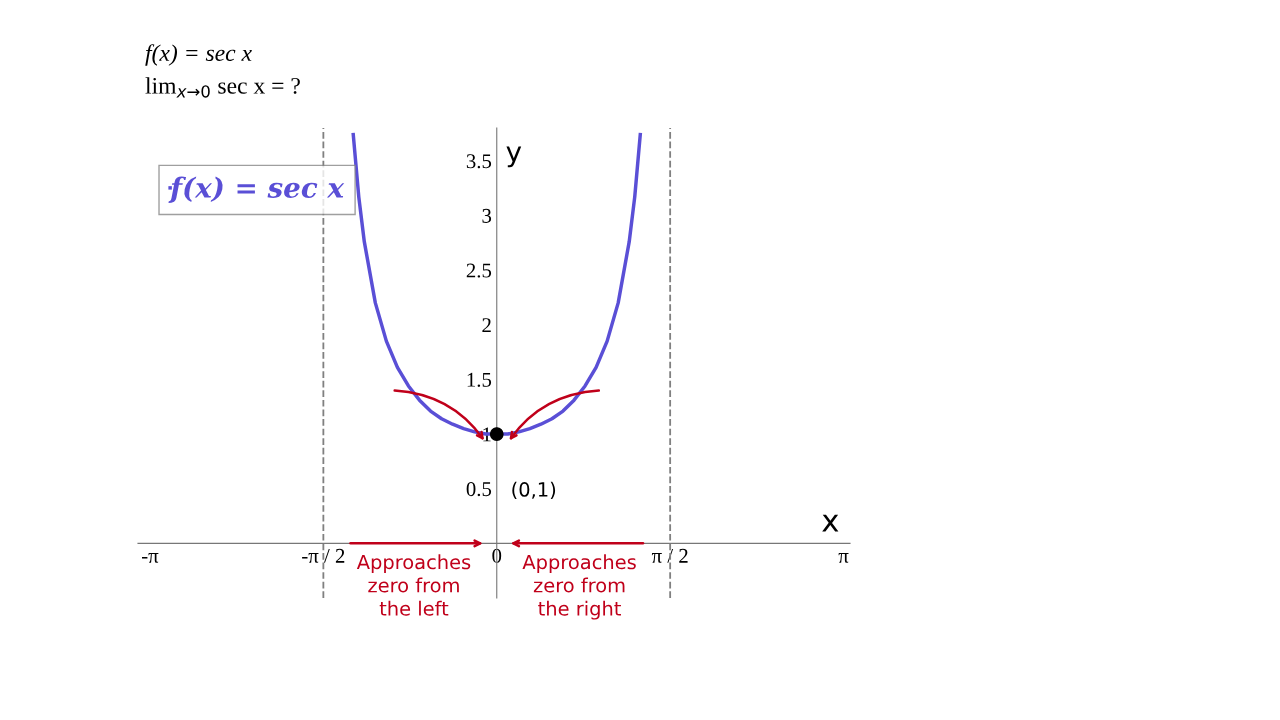 The image size is (1280, 720). I want to click on x-tick-label: 0, so click(497, 555).